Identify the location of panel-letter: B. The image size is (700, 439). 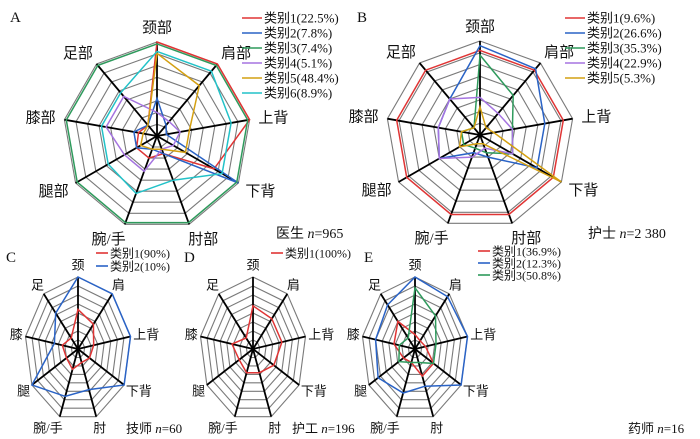
(362, 18).